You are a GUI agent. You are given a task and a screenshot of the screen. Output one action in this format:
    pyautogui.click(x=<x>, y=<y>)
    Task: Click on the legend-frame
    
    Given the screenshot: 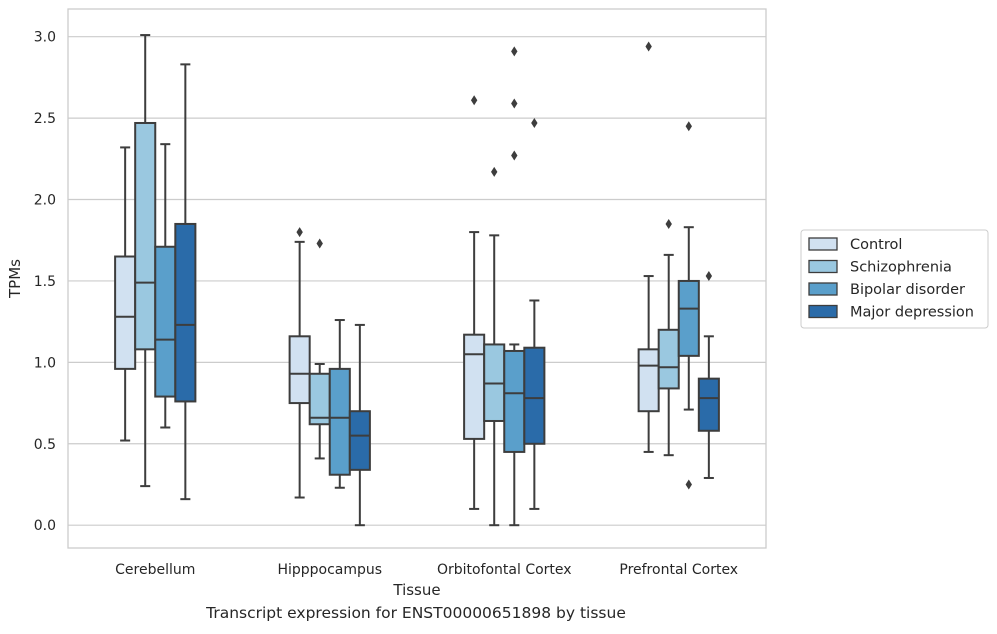 What is the action you would take?
    pyautogui.click(x=894, y=279)
    